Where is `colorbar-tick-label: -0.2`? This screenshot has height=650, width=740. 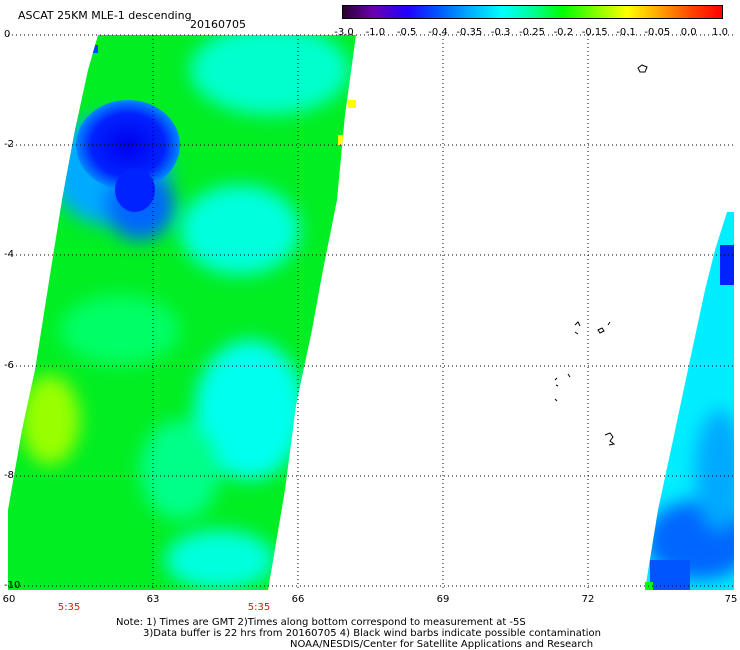 colorbar-tick-label: -0.2 is located at coordinates (563, 32).